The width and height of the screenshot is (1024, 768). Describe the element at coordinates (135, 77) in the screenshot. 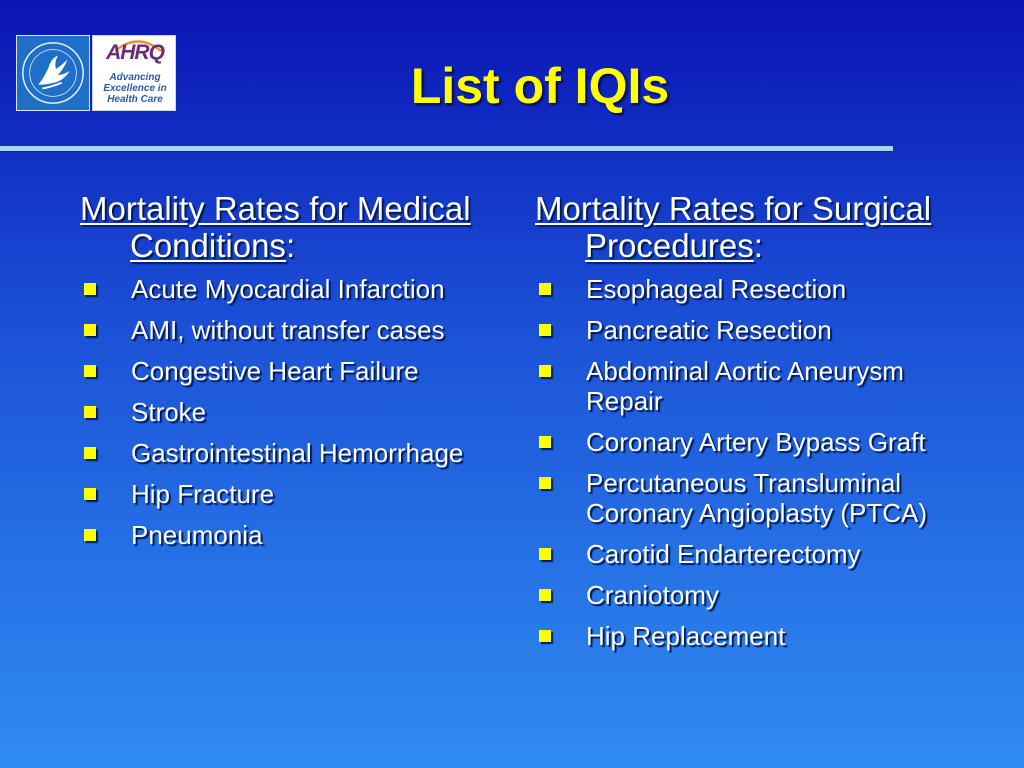

I see `ahrq-tagline-line: Advancing` at that location.